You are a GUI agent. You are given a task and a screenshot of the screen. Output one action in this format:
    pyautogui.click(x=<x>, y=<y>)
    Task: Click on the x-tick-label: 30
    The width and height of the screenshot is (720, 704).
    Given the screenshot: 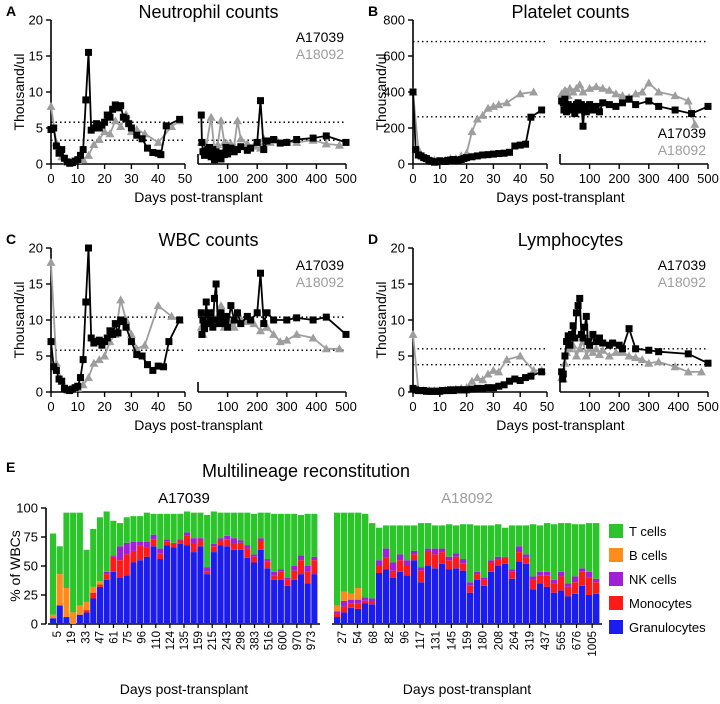 What is the action you would take?
    pyautogui.click(x=493, y=406)
    